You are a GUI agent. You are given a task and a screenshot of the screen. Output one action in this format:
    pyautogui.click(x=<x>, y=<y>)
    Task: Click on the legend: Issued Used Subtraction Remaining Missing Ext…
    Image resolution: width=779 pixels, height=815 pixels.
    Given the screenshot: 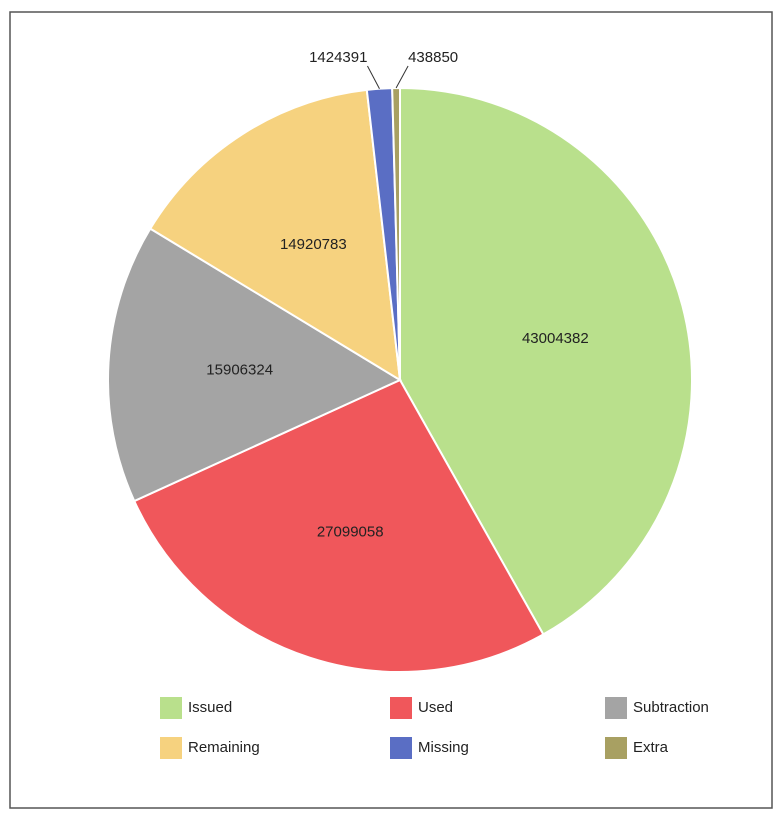 What is the action you would take?
    pyautogui.click(x=434, y=728)
    